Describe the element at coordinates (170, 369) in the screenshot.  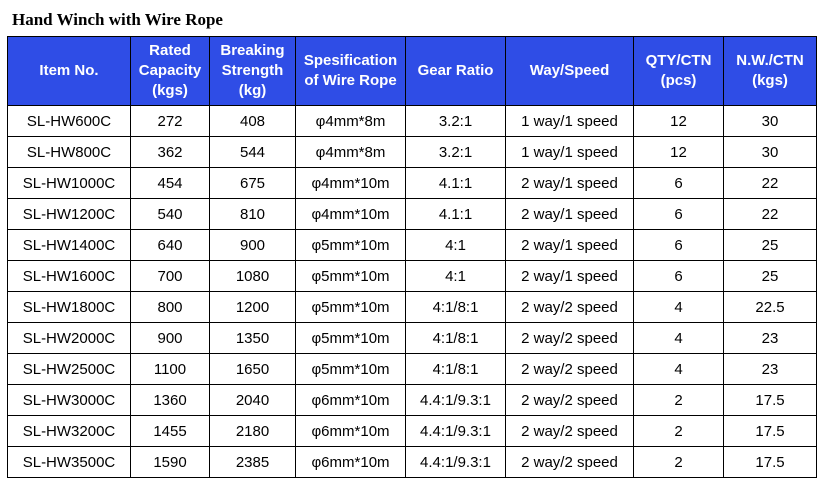
I see `cell-rated-capacity: 1100` at that location.